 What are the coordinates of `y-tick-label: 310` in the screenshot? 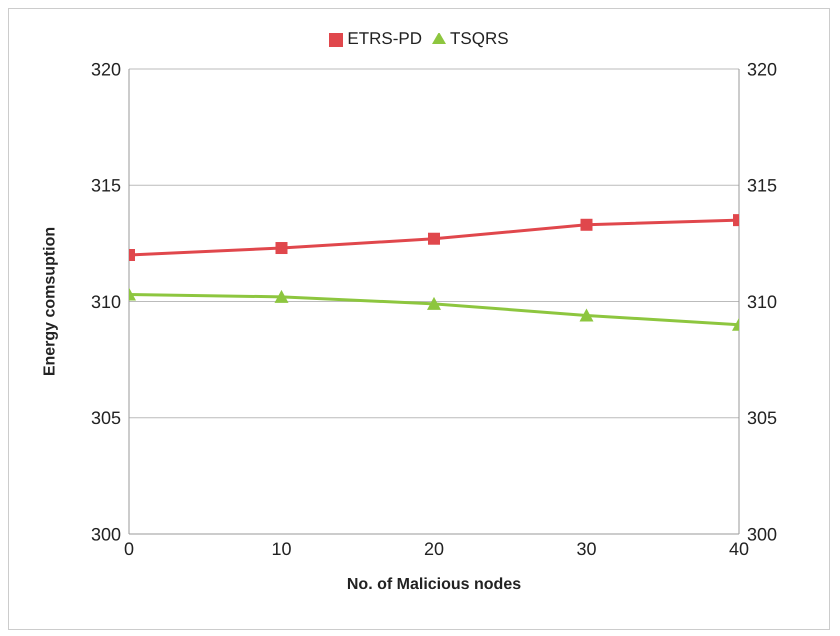 It's located at (105, 302).